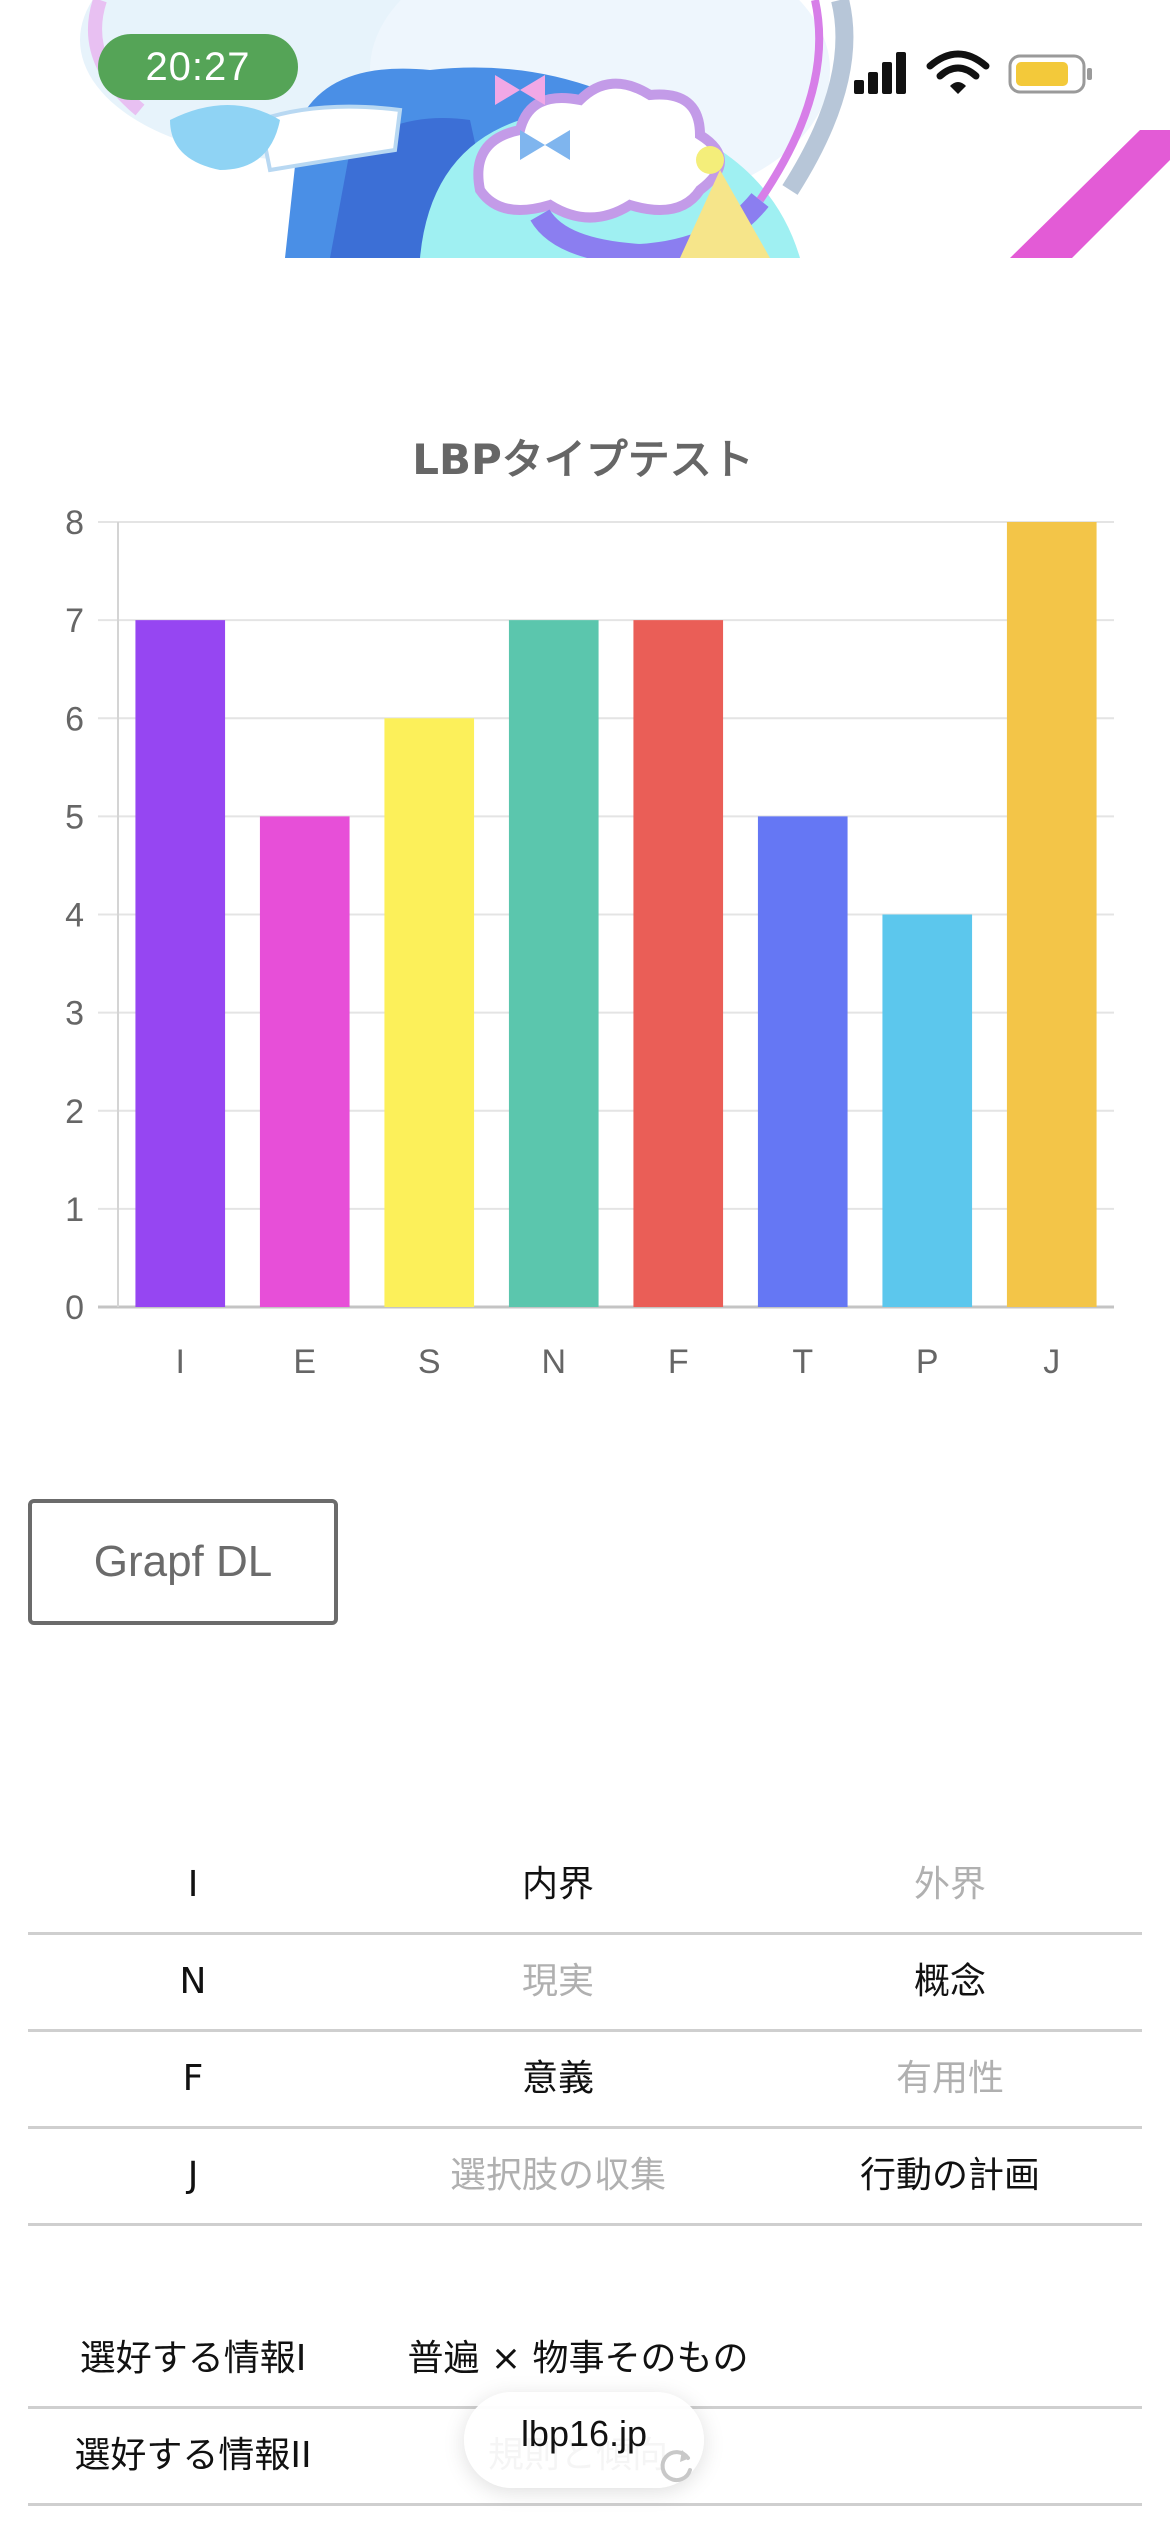 The height and width of the screenshot is (2532, 1170). What do you see at coordinates (583, 459) in the screenshot?
I see `chart-title: LBPタイプテスト` at bounding box center [583, 459].